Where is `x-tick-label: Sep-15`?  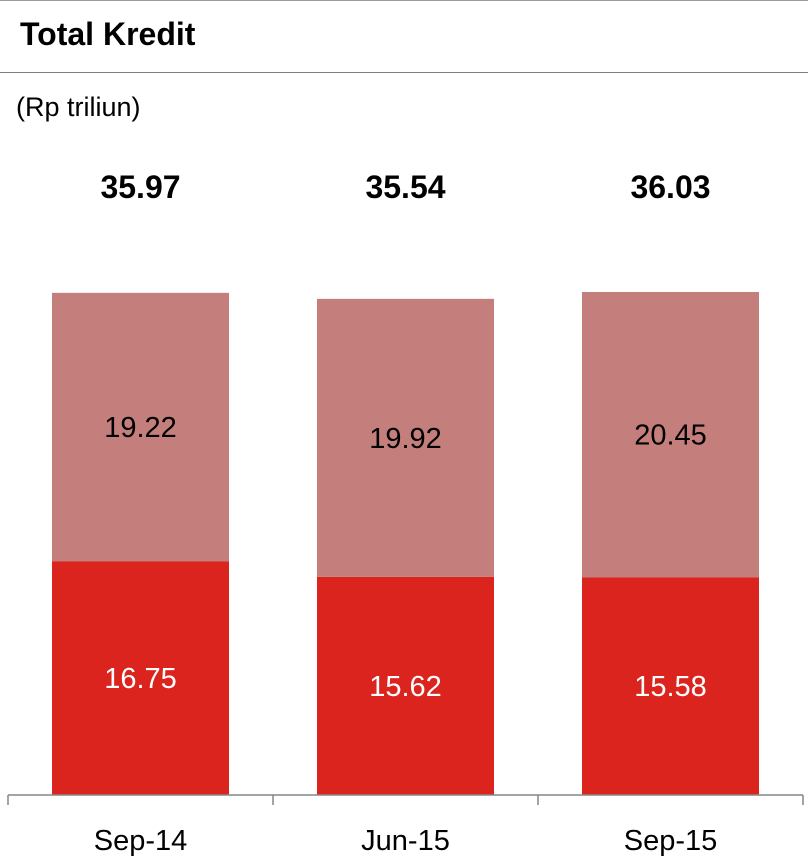
x-tick-label: Sep-15 is located at coordinates (671, 841).